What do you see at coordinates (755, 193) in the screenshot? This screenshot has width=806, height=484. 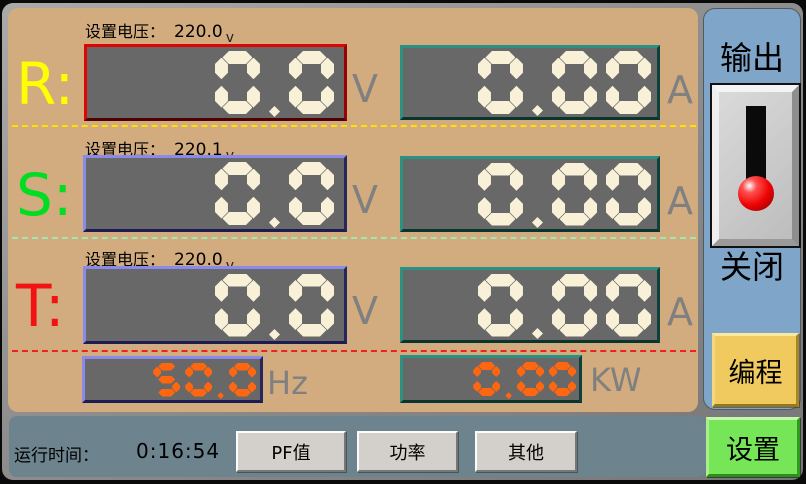 I see `toggle-knob-icon` at bounding box center [755, 193].